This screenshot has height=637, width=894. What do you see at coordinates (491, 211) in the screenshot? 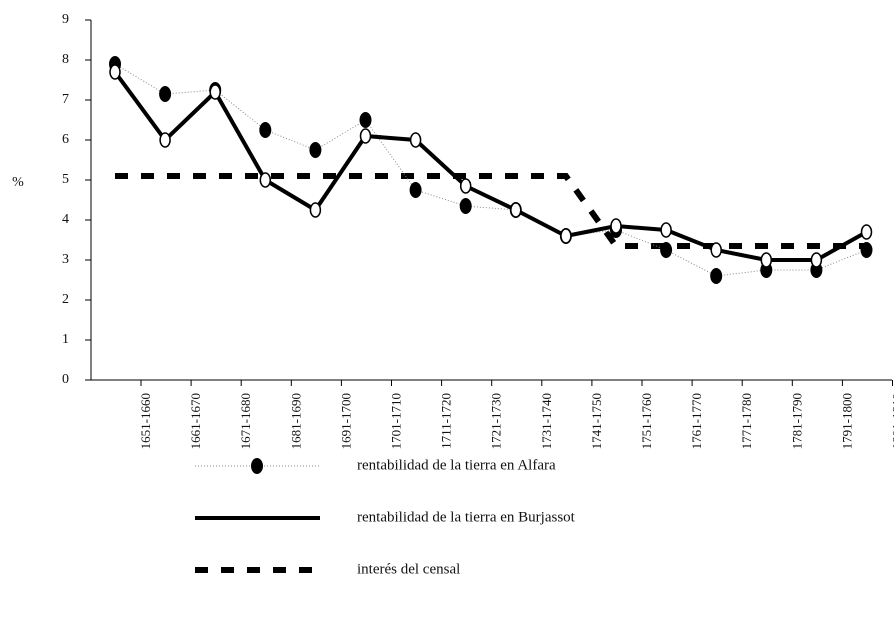
I see `series-line` at bounding box center [491, 211].